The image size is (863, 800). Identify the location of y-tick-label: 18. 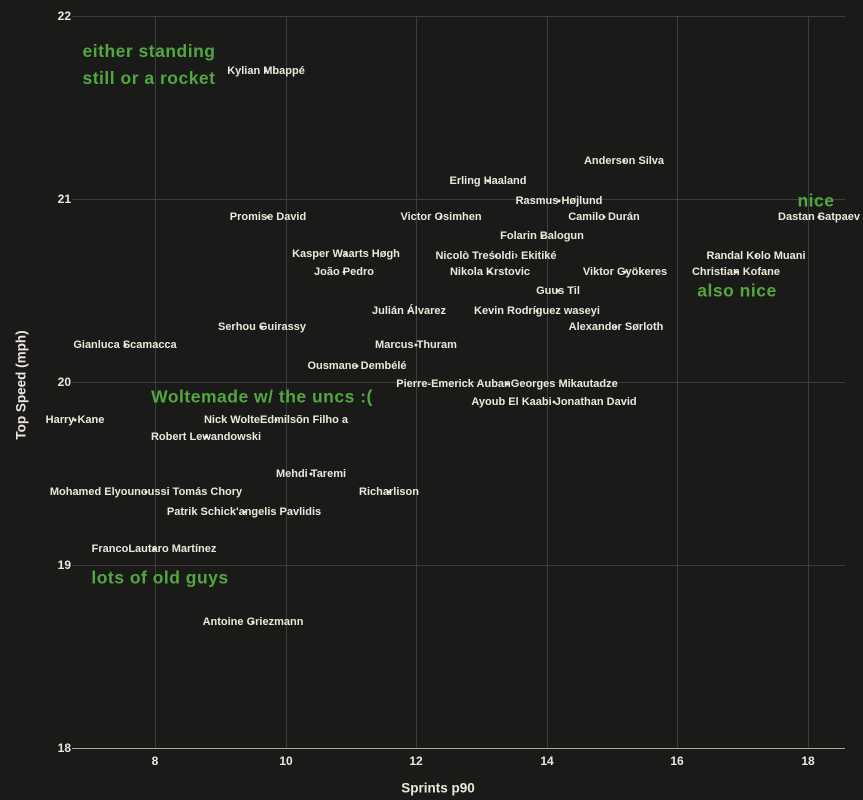
(64, 748).